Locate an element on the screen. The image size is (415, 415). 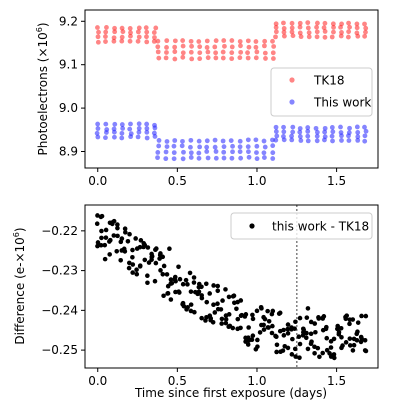
y-tick-label: 9.1 is located at coordinates (68, 65).